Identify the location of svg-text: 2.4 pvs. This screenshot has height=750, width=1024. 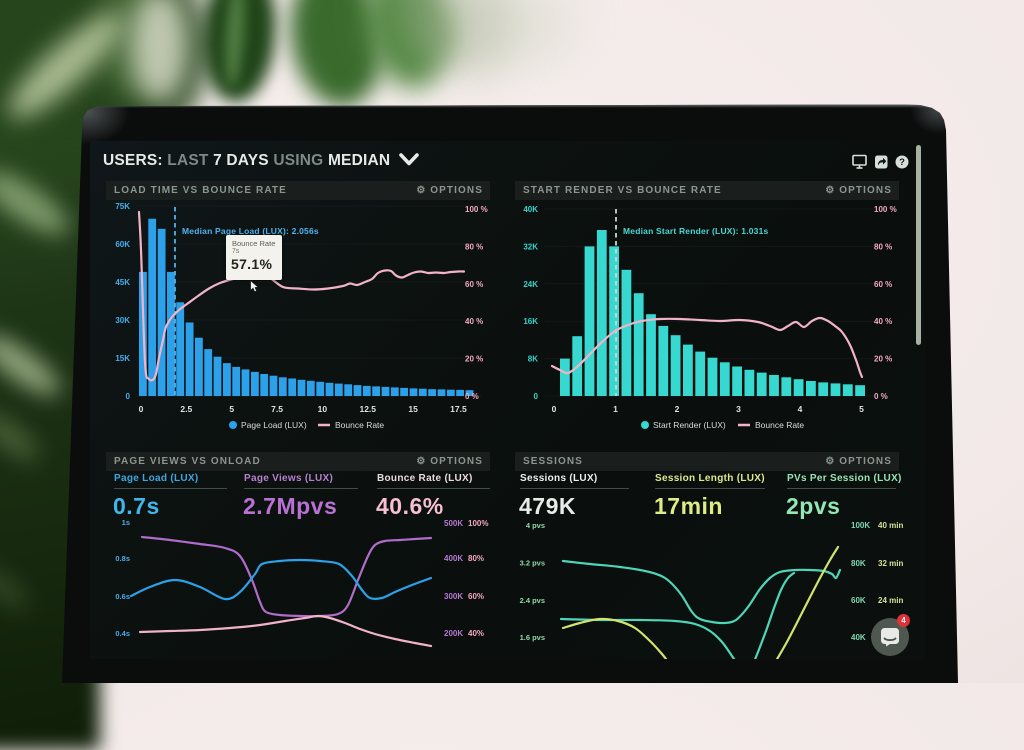
(532, 600).